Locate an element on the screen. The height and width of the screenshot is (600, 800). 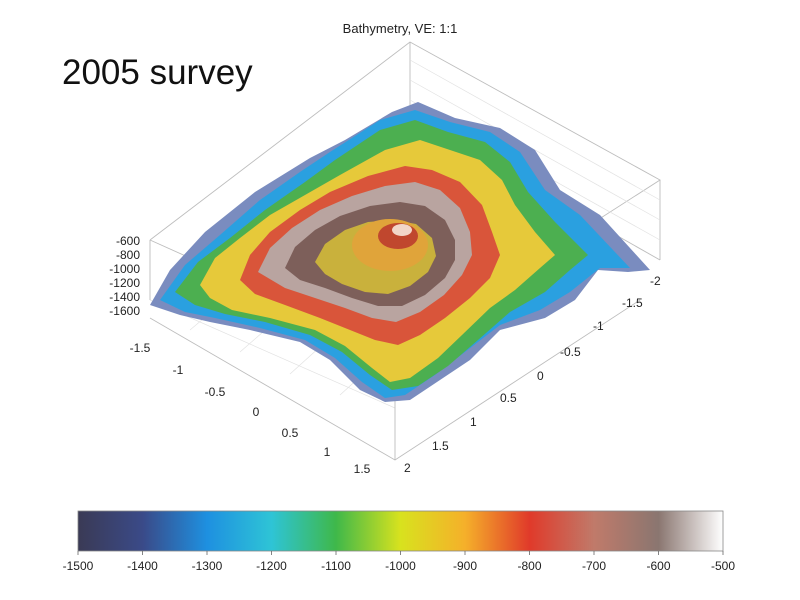
wall-grid-line is located at coordinates (535, 130).